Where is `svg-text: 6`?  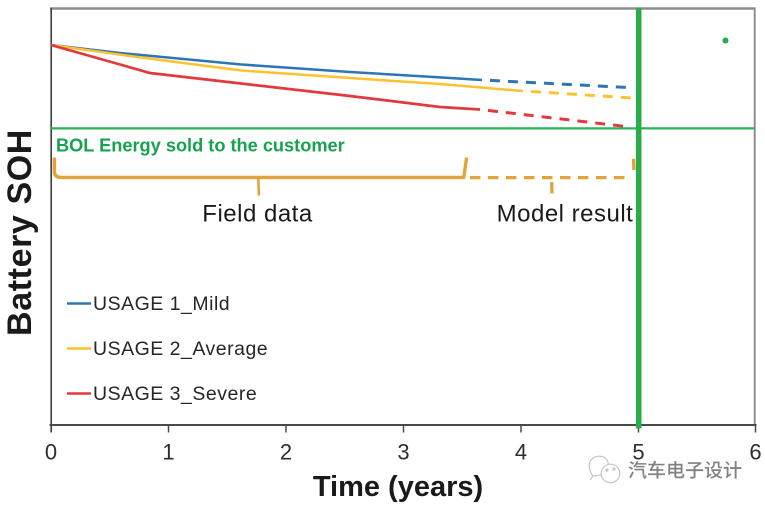
svg-text: 6 is located at coordinates (755, 452).